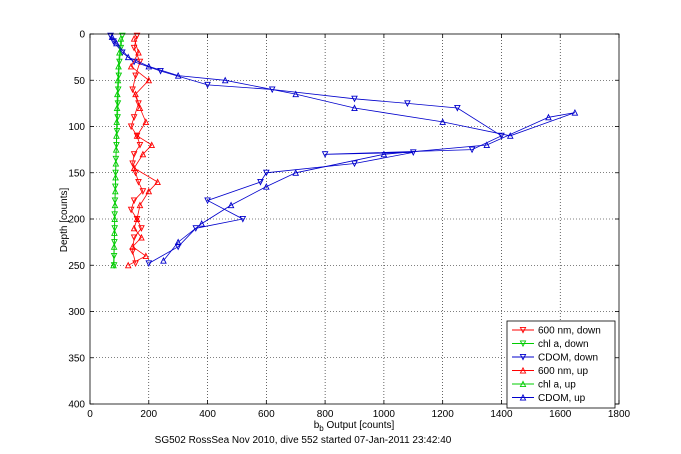 Image resolution: width=681 pixels, height=454 pixels. What do you see at coordinates (76, 358) in the screenshot?
I see `y-tick-label: 350` at bounding box center [76, 358].